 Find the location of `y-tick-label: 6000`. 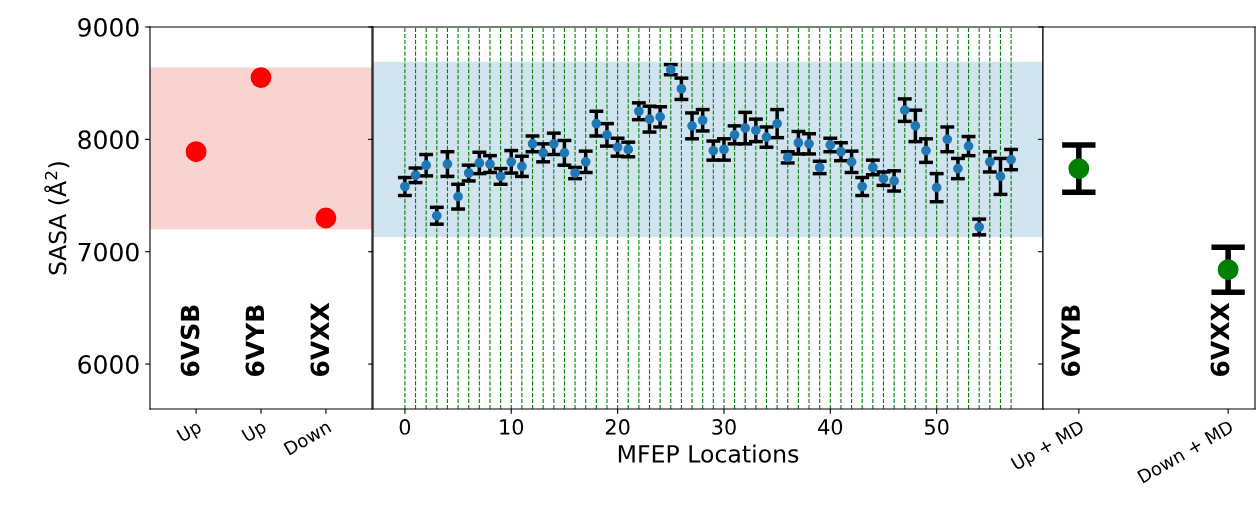

y-tick-label: 6000 is located at coordinates (108, 364).